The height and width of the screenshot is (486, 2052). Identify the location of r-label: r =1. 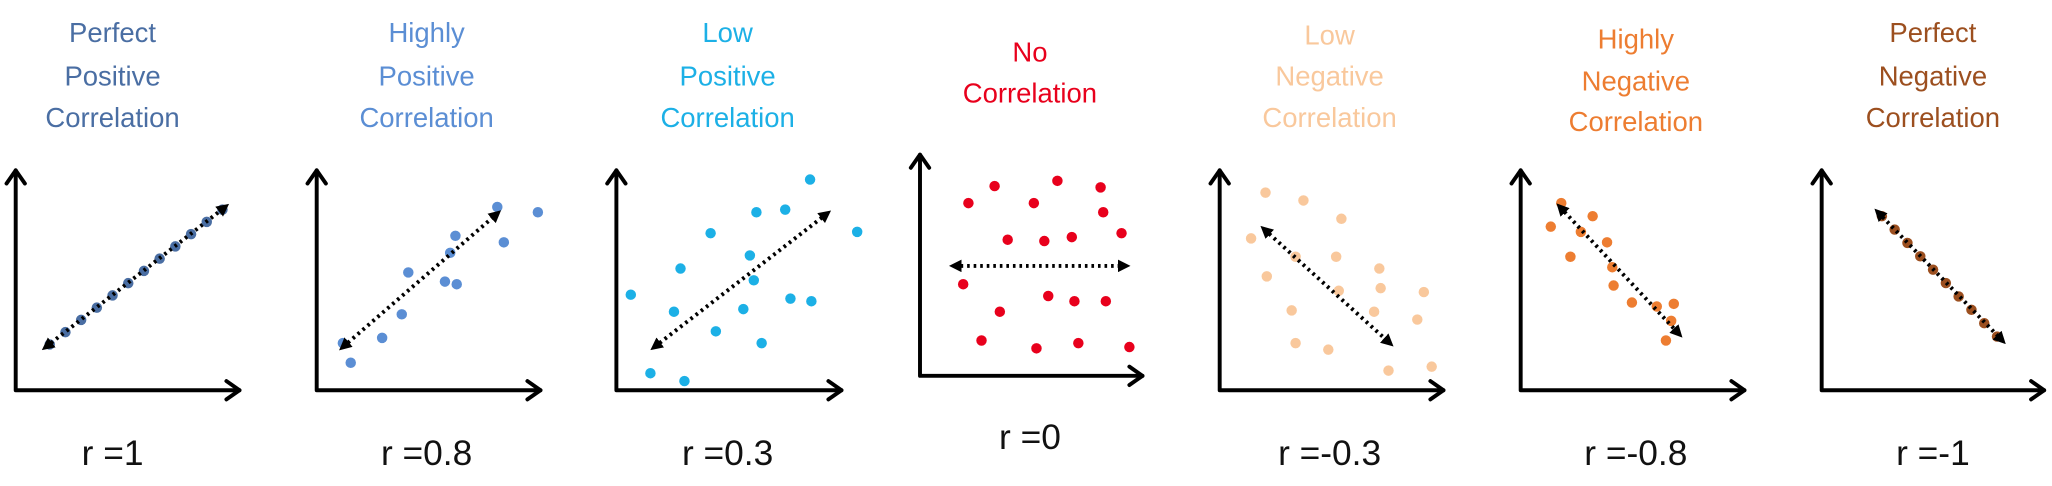
(113, 453).